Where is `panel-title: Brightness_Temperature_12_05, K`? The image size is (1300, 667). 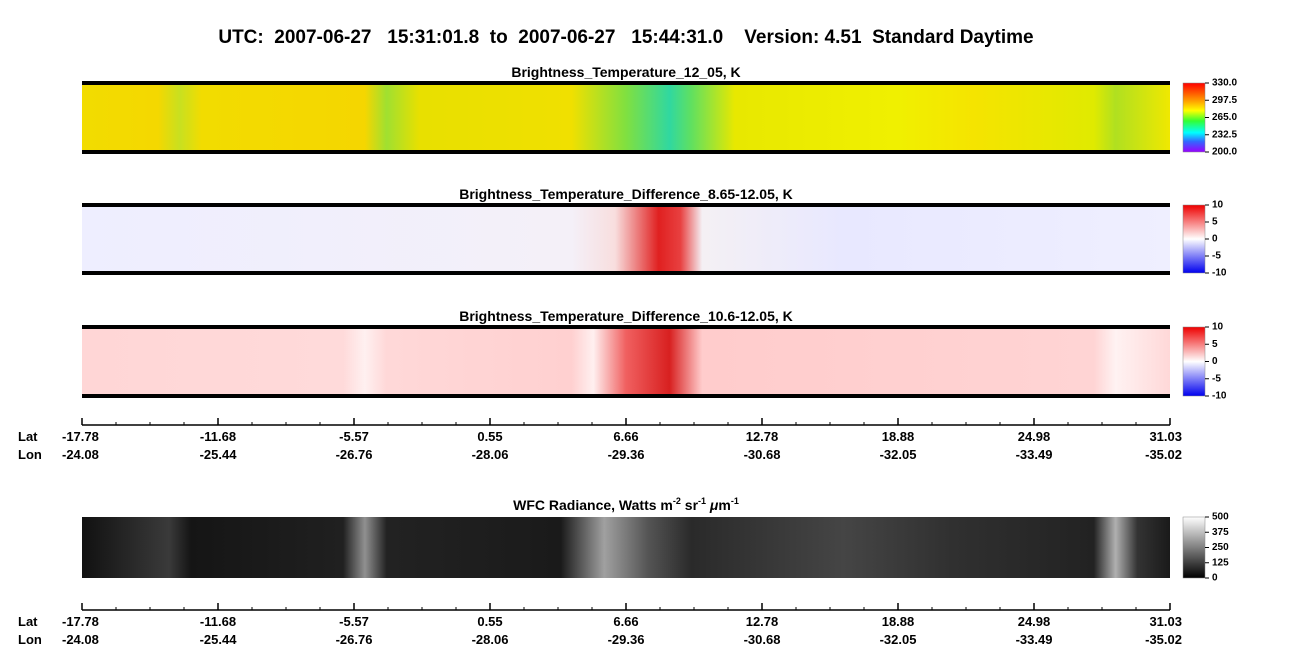 panel-title: Brightness_Temperature_12_05, K is located at coordinates (625, 72).